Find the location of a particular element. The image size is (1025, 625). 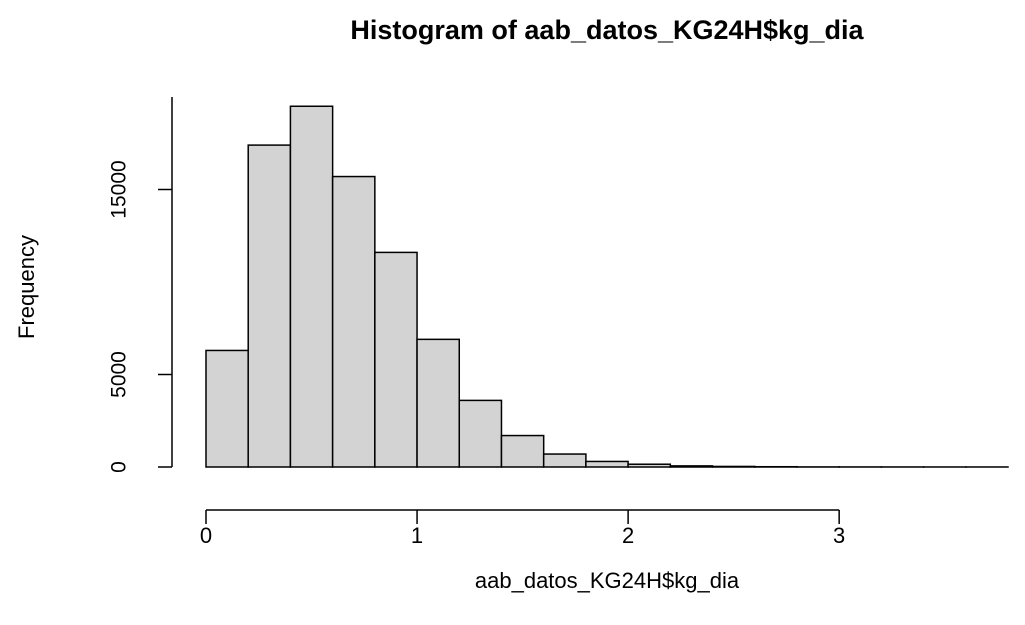

y-axis-label: Frequency is located at coordinates (26, 287).